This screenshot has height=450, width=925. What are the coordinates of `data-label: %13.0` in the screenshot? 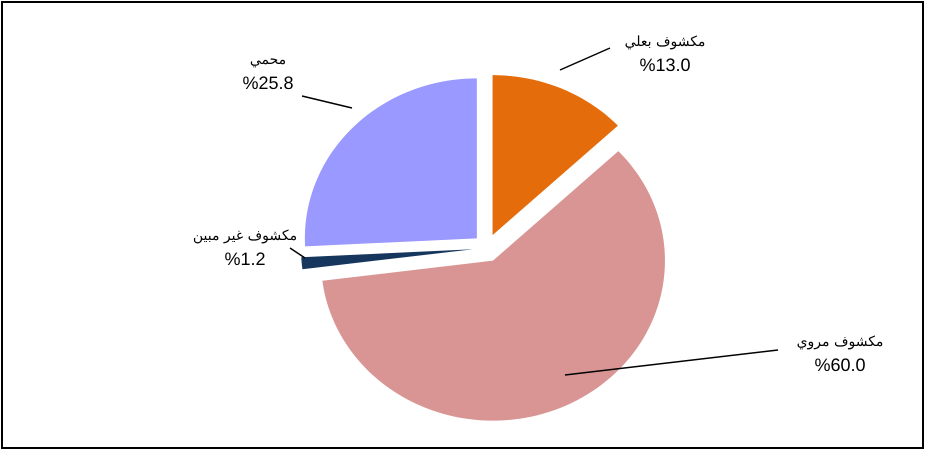 It's located at (665, 65).